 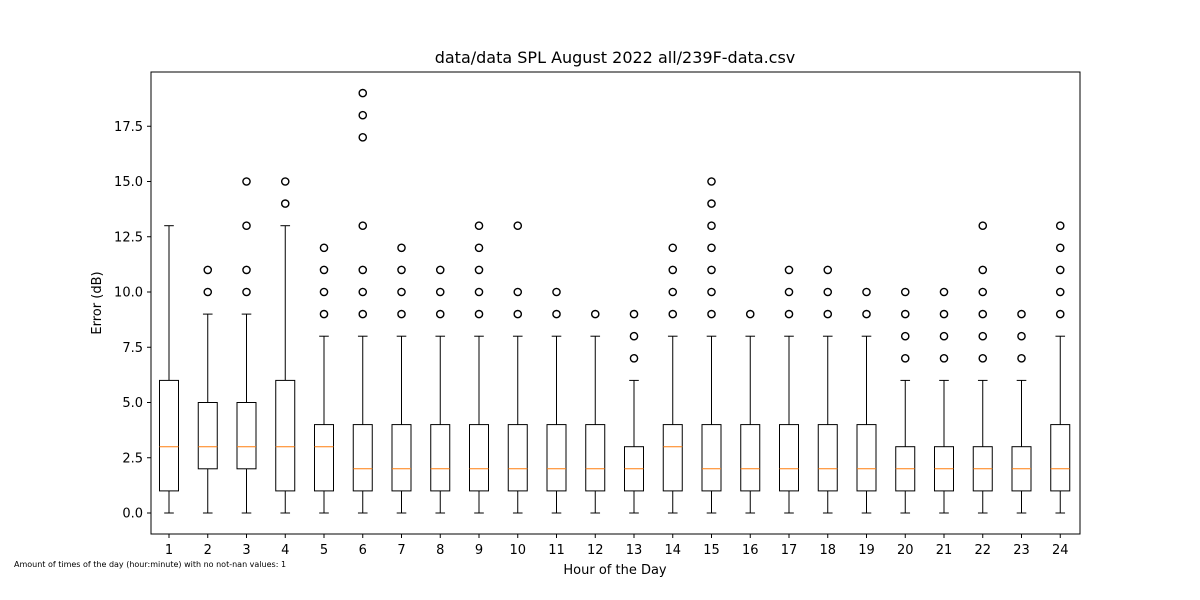 I want to click on x-tick-label: 22, so click(x=982, y=550).